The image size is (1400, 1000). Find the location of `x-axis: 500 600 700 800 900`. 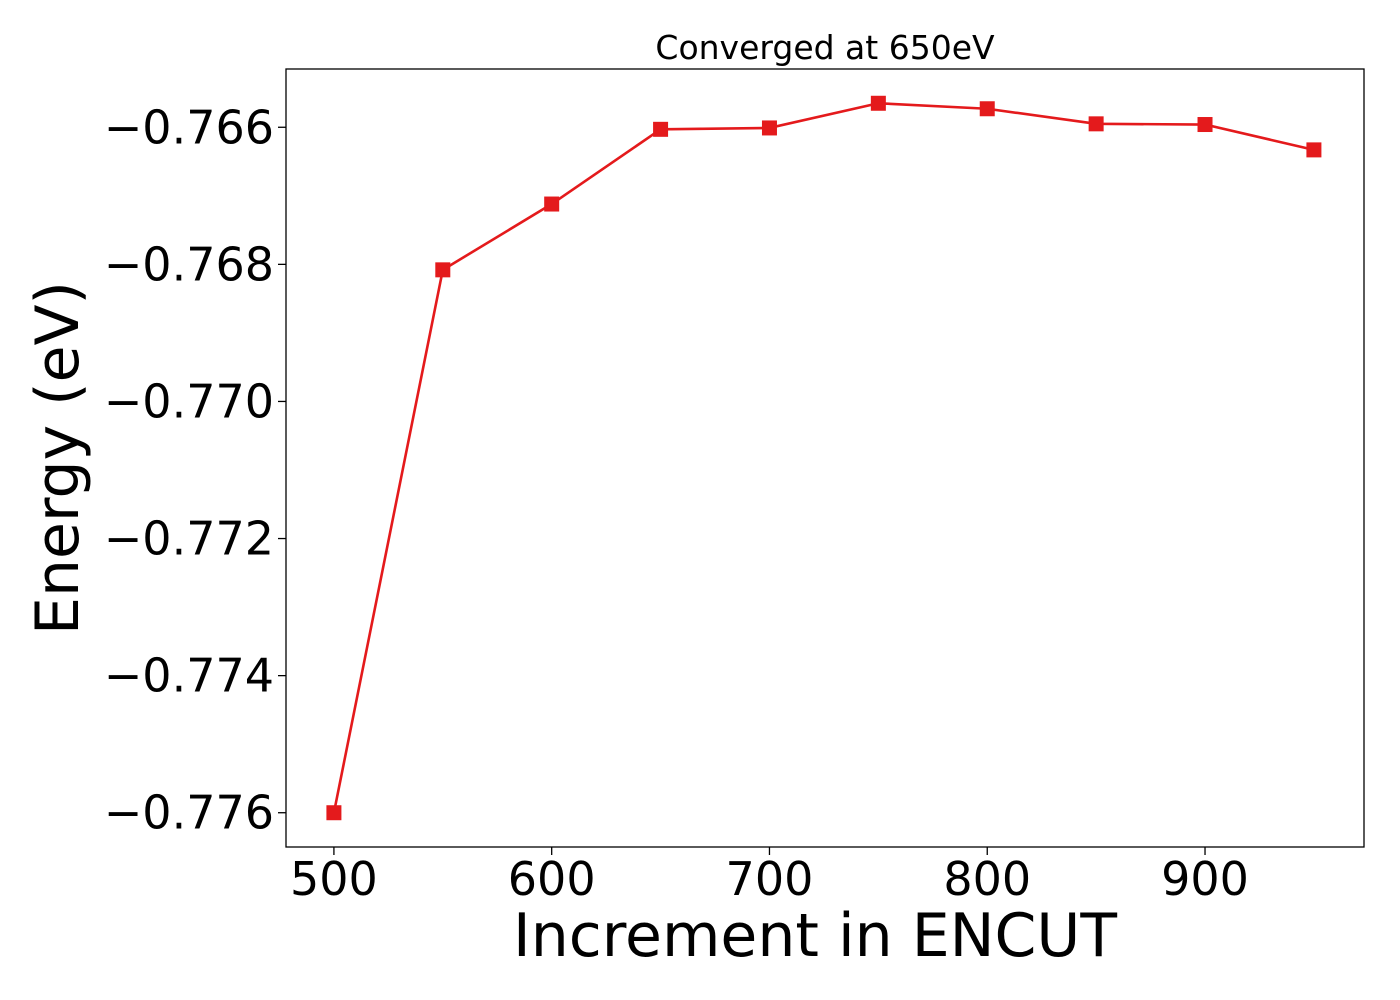

x-axis: 500 600 700 800 900 is located at coordinates (769, 876).